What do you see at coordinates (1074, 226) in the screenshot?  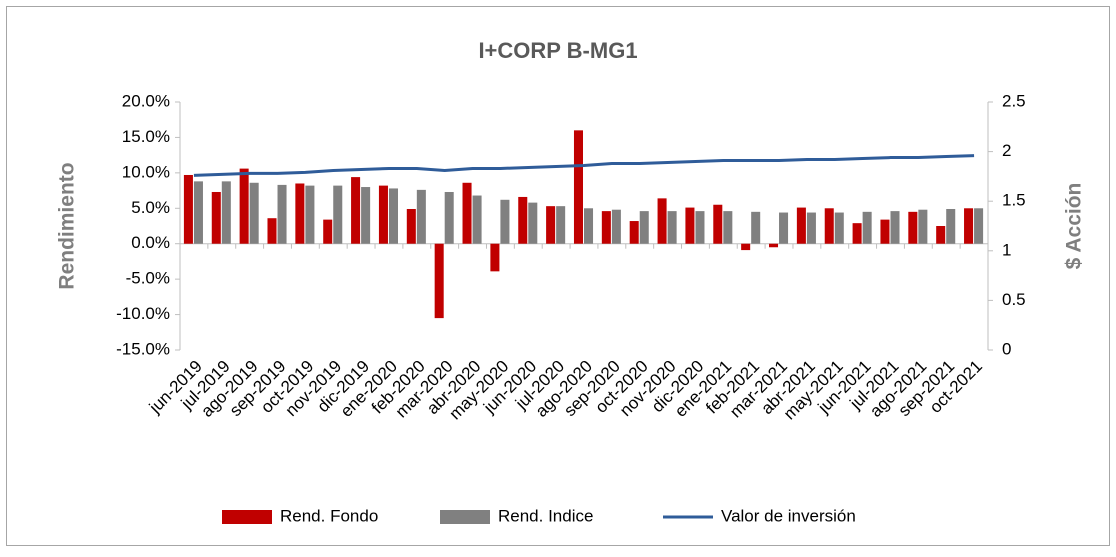 I see `y2-axis-label: $ Acción` at bounding box center [1074, 226].